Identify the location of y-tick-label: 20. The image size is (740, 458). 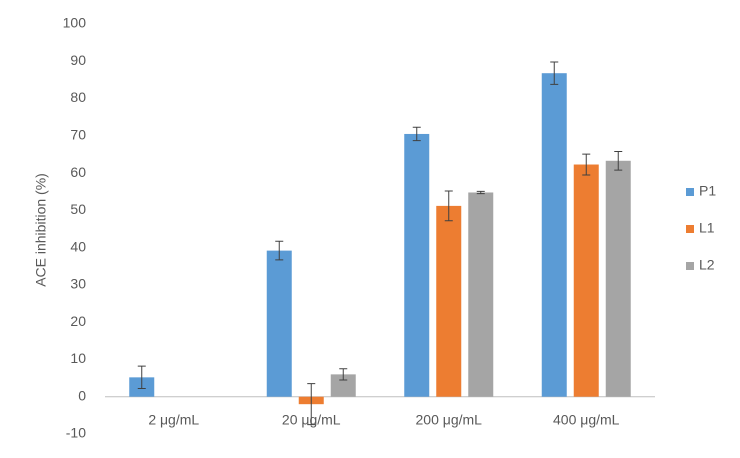
(78, 321).